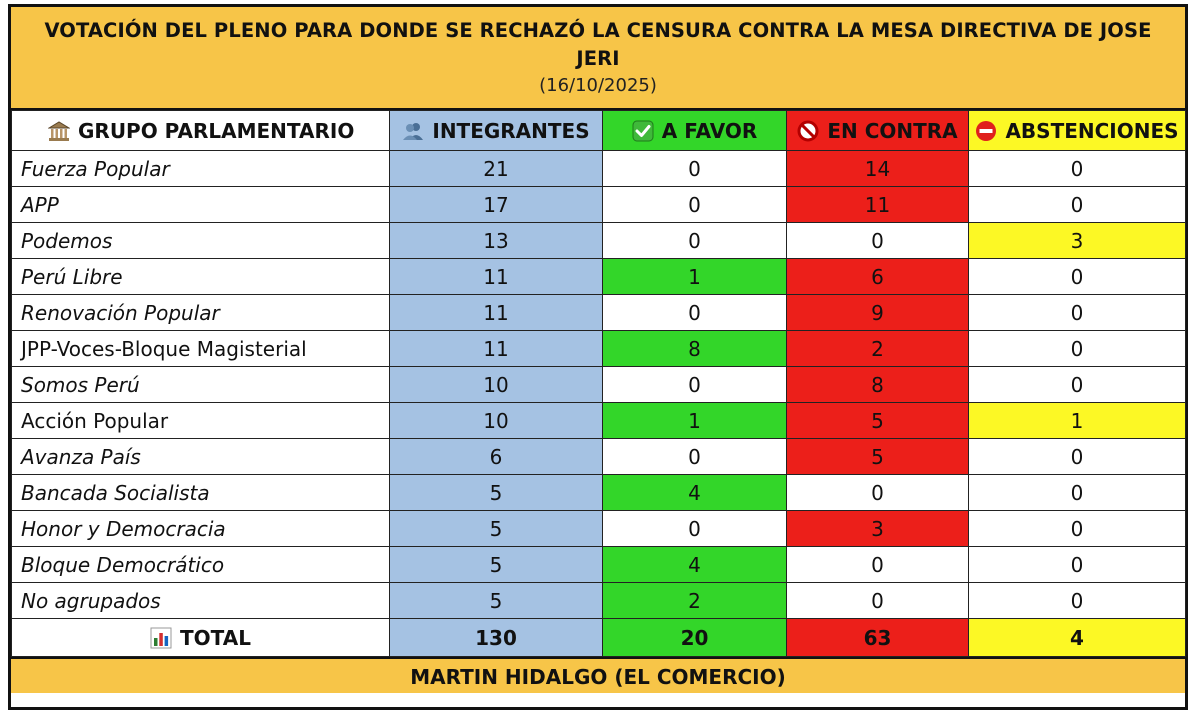  I want to click on abstenciones-cell: 3, so click(1077, 240).